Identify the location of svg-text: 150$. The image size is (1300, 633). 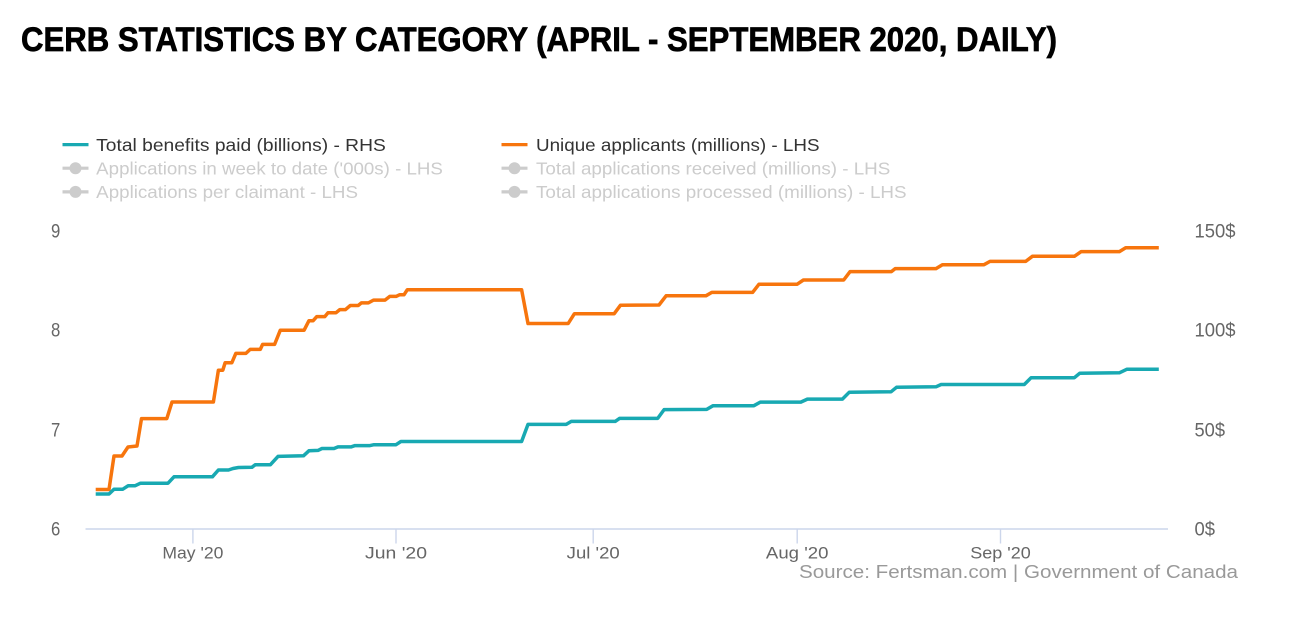
(1215, 231).